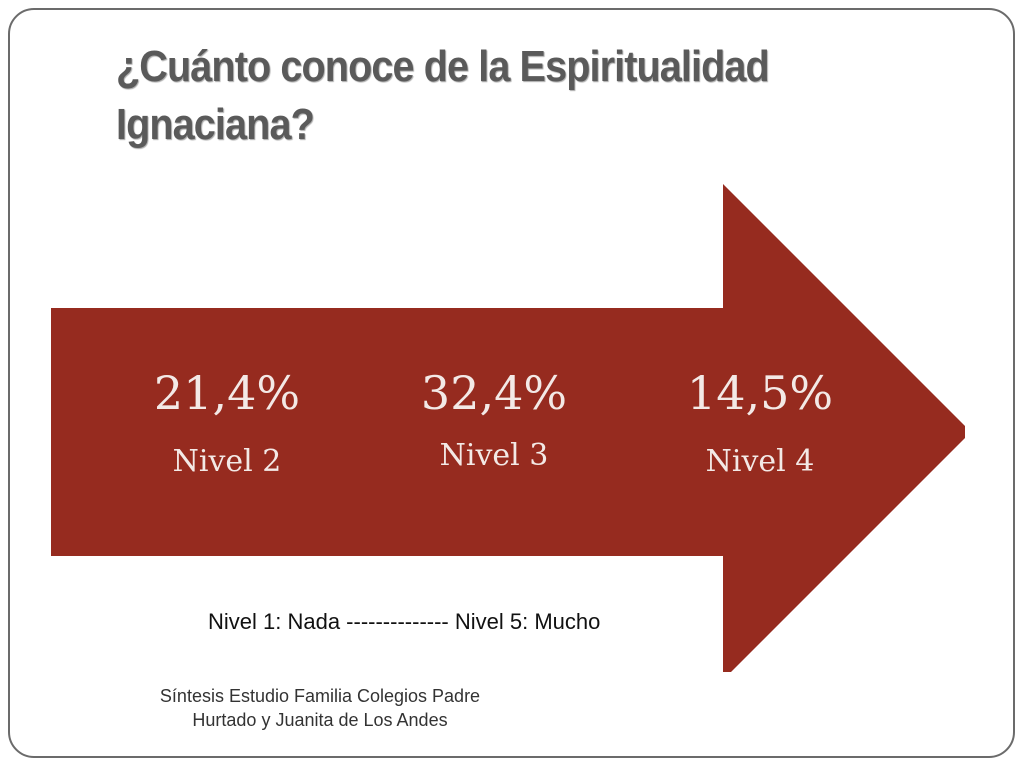  Describe the element at coordinates (494, 393) in the screenshot. I see `stat-value: 32,4%` at that location.